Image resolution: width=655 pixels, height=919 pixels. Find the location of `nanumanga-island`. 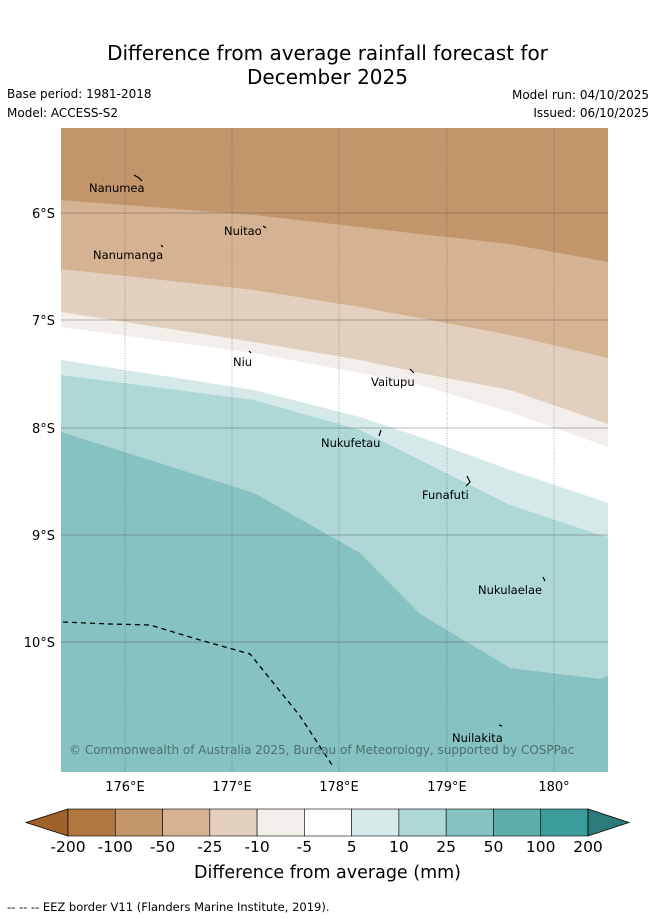

nanumanga-island is located at coordinates (162, 246).